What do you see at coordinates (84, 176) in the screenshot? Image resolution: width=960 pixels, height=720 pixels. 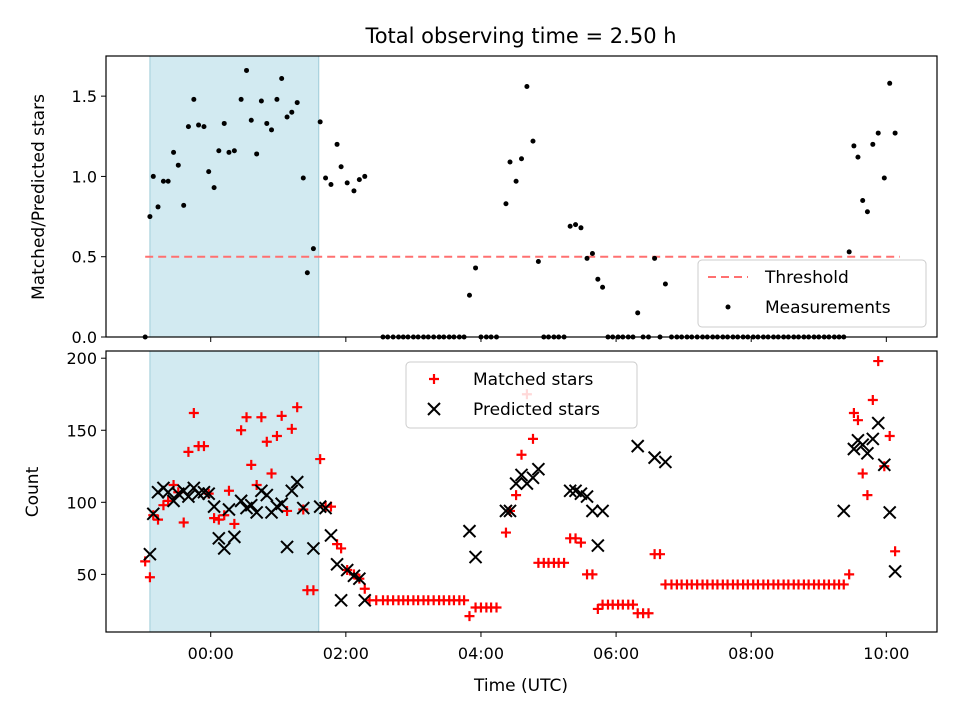 I see `top-y-tick-label: 1.0` at bounding box center [84, 176].